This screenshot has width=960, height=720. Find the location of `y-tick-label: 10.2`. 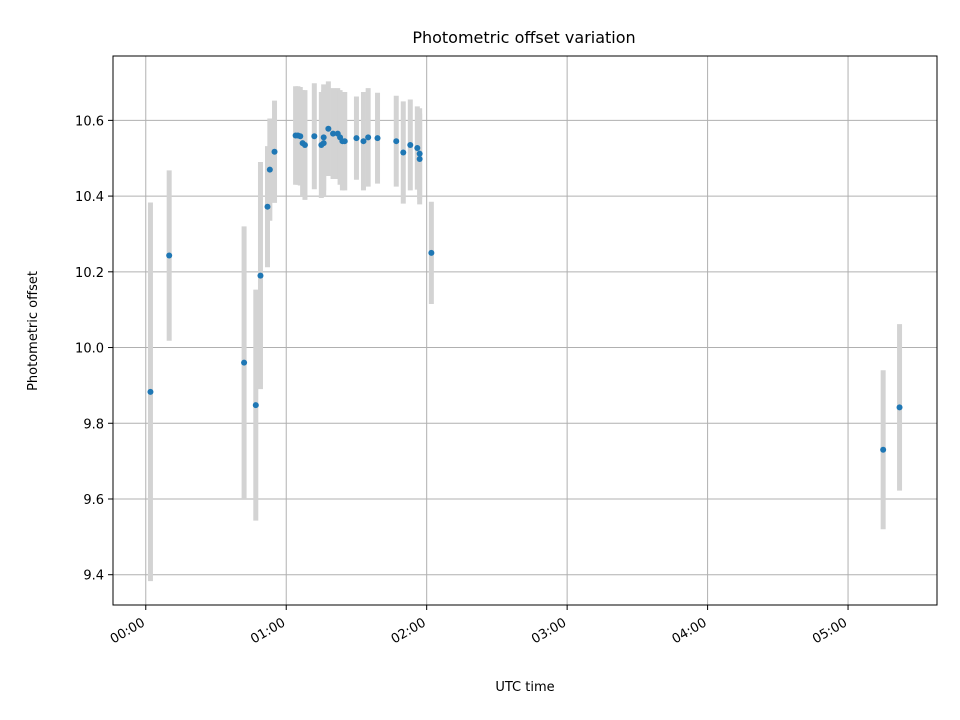

y-tick-label: 10.2 is located at coordinates (89, 273).